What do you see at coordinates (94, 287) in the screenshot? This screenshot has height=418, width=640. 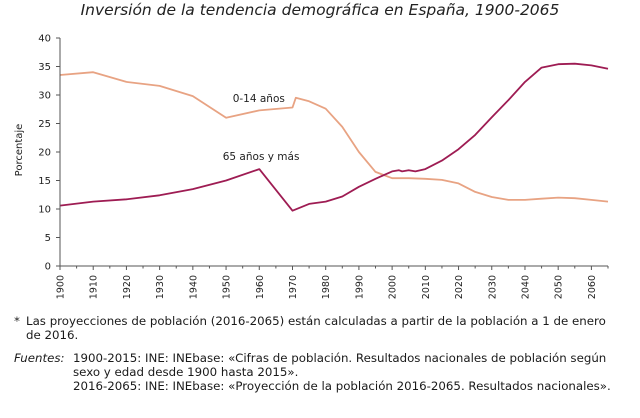 I see `x-tick-label: 1910` at bounding box center [94, 287].